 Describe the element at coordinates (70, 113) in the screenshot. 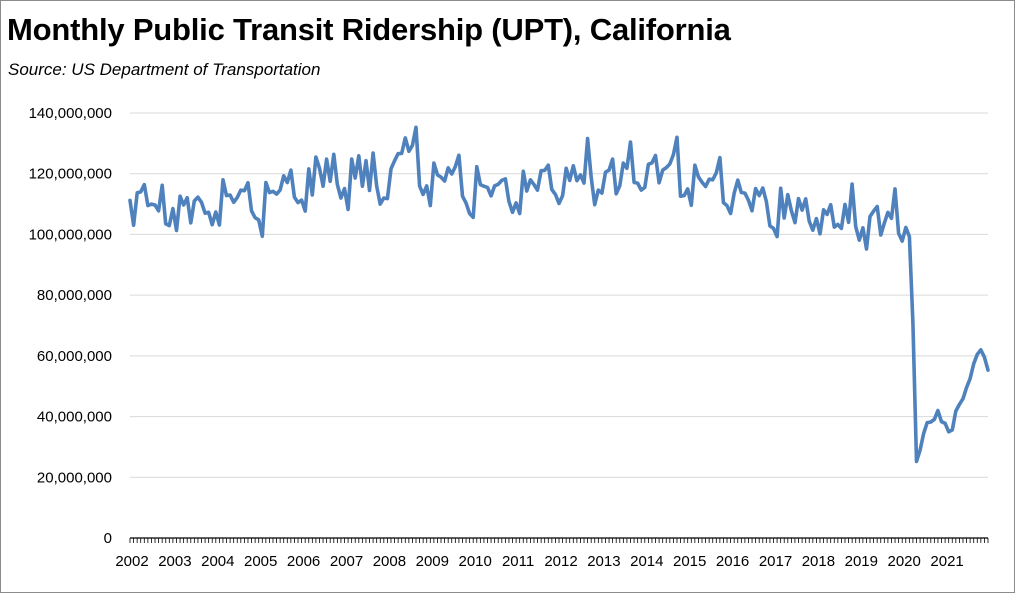

I see `y-tick-label: 140,000,000` at that location.